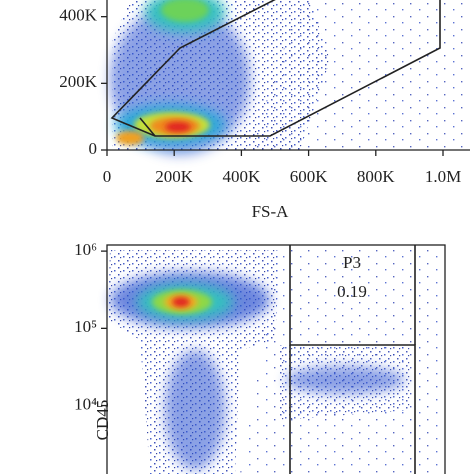  What do you see at coordinates (443, 176) in the screenshot?
I see `x-tick-label: 1.0M` at bounding box center [443, 176].